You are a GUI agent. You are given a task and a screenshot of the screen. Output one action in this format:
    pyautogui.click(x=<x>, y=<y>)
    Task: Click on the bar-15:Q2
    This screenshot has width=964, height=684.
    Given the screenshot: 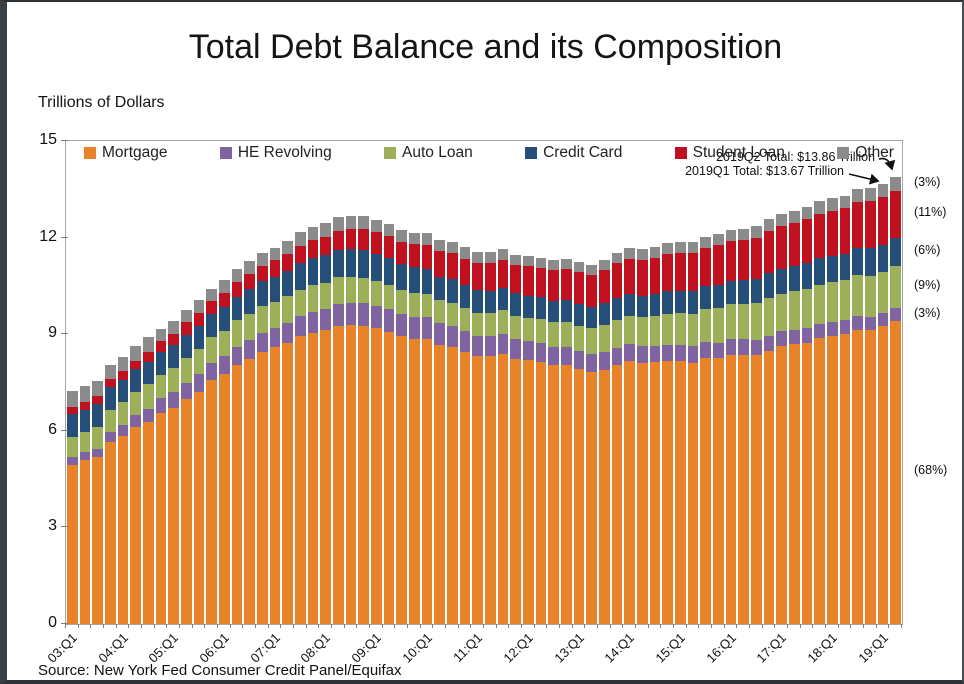 What is the action you would take?
    pyautogui.click(x=693, y=433)
    